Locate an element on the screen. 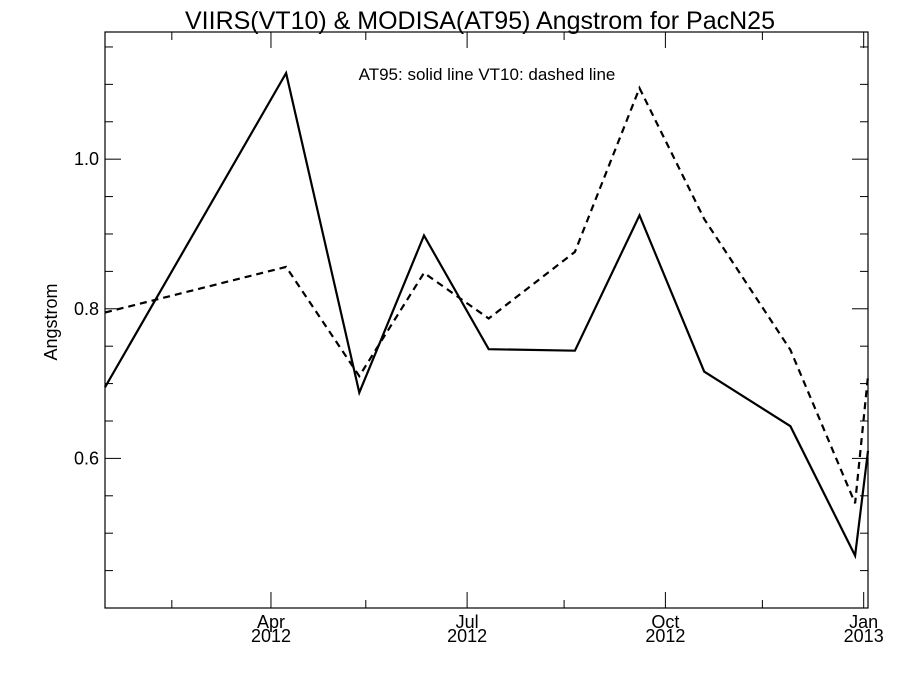 The width and height of the screenshot is (900, 675). x-tick-year-label: 2013 is located at coordinates (864, 636).